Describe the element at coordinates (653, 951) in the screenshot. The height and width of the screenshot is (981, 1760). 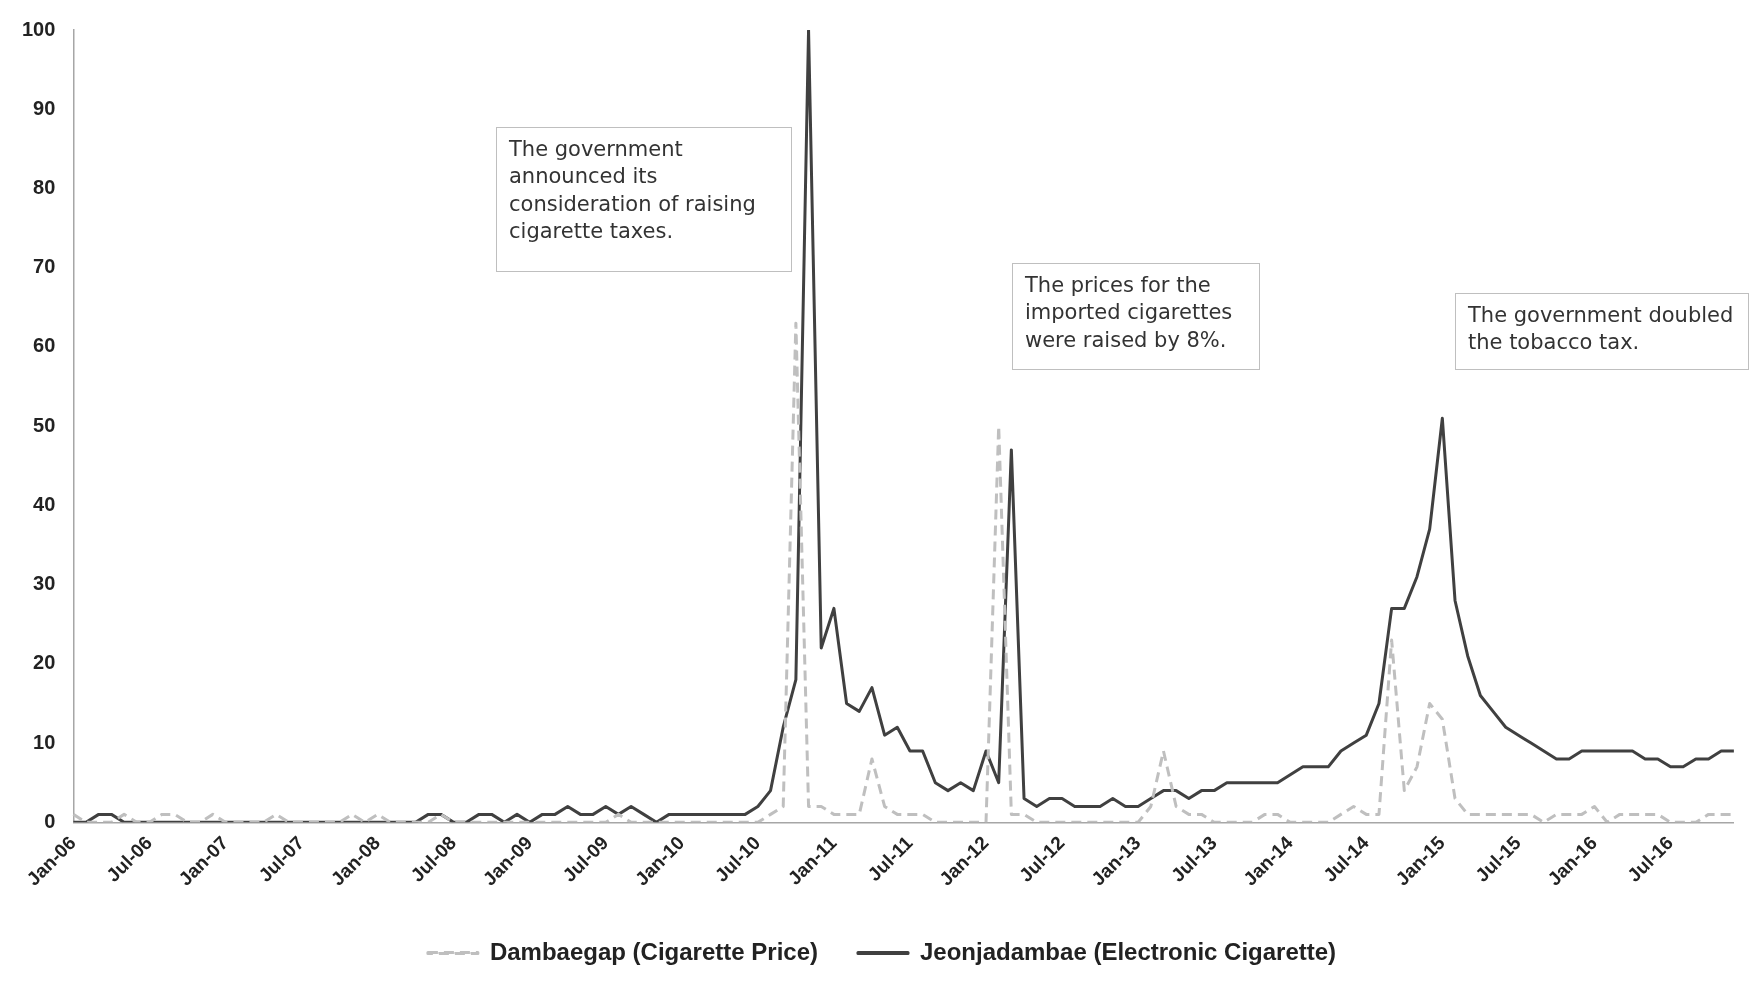
I see `legend-label: Dambaegap (Cigarette Price)` at that location.